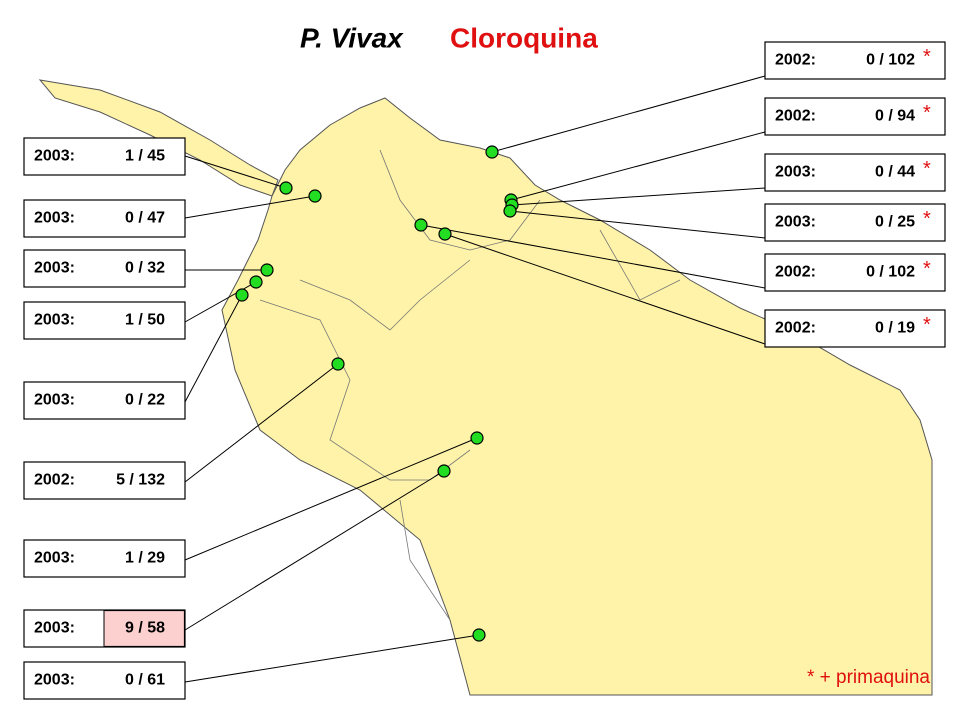 The width and height of the screenshot is (960, 720). What do you see at coordinates (145, 268) in the screenshot?
I see `label-ratio: 0 / 32` at bounding box center [145, 268].